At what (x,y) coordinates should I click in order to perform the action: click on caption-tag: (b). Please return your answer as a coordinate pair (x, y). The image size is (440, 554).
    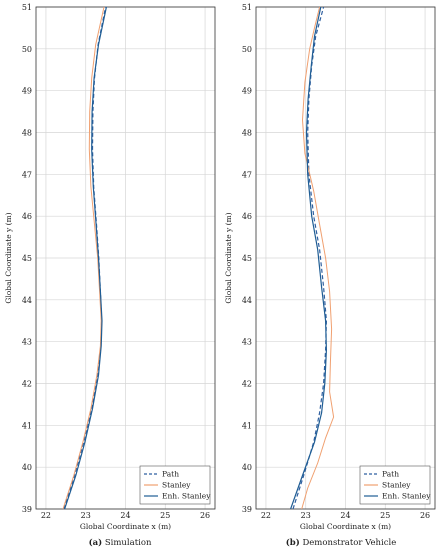
    Looking at the image, I should click on (293, 542).